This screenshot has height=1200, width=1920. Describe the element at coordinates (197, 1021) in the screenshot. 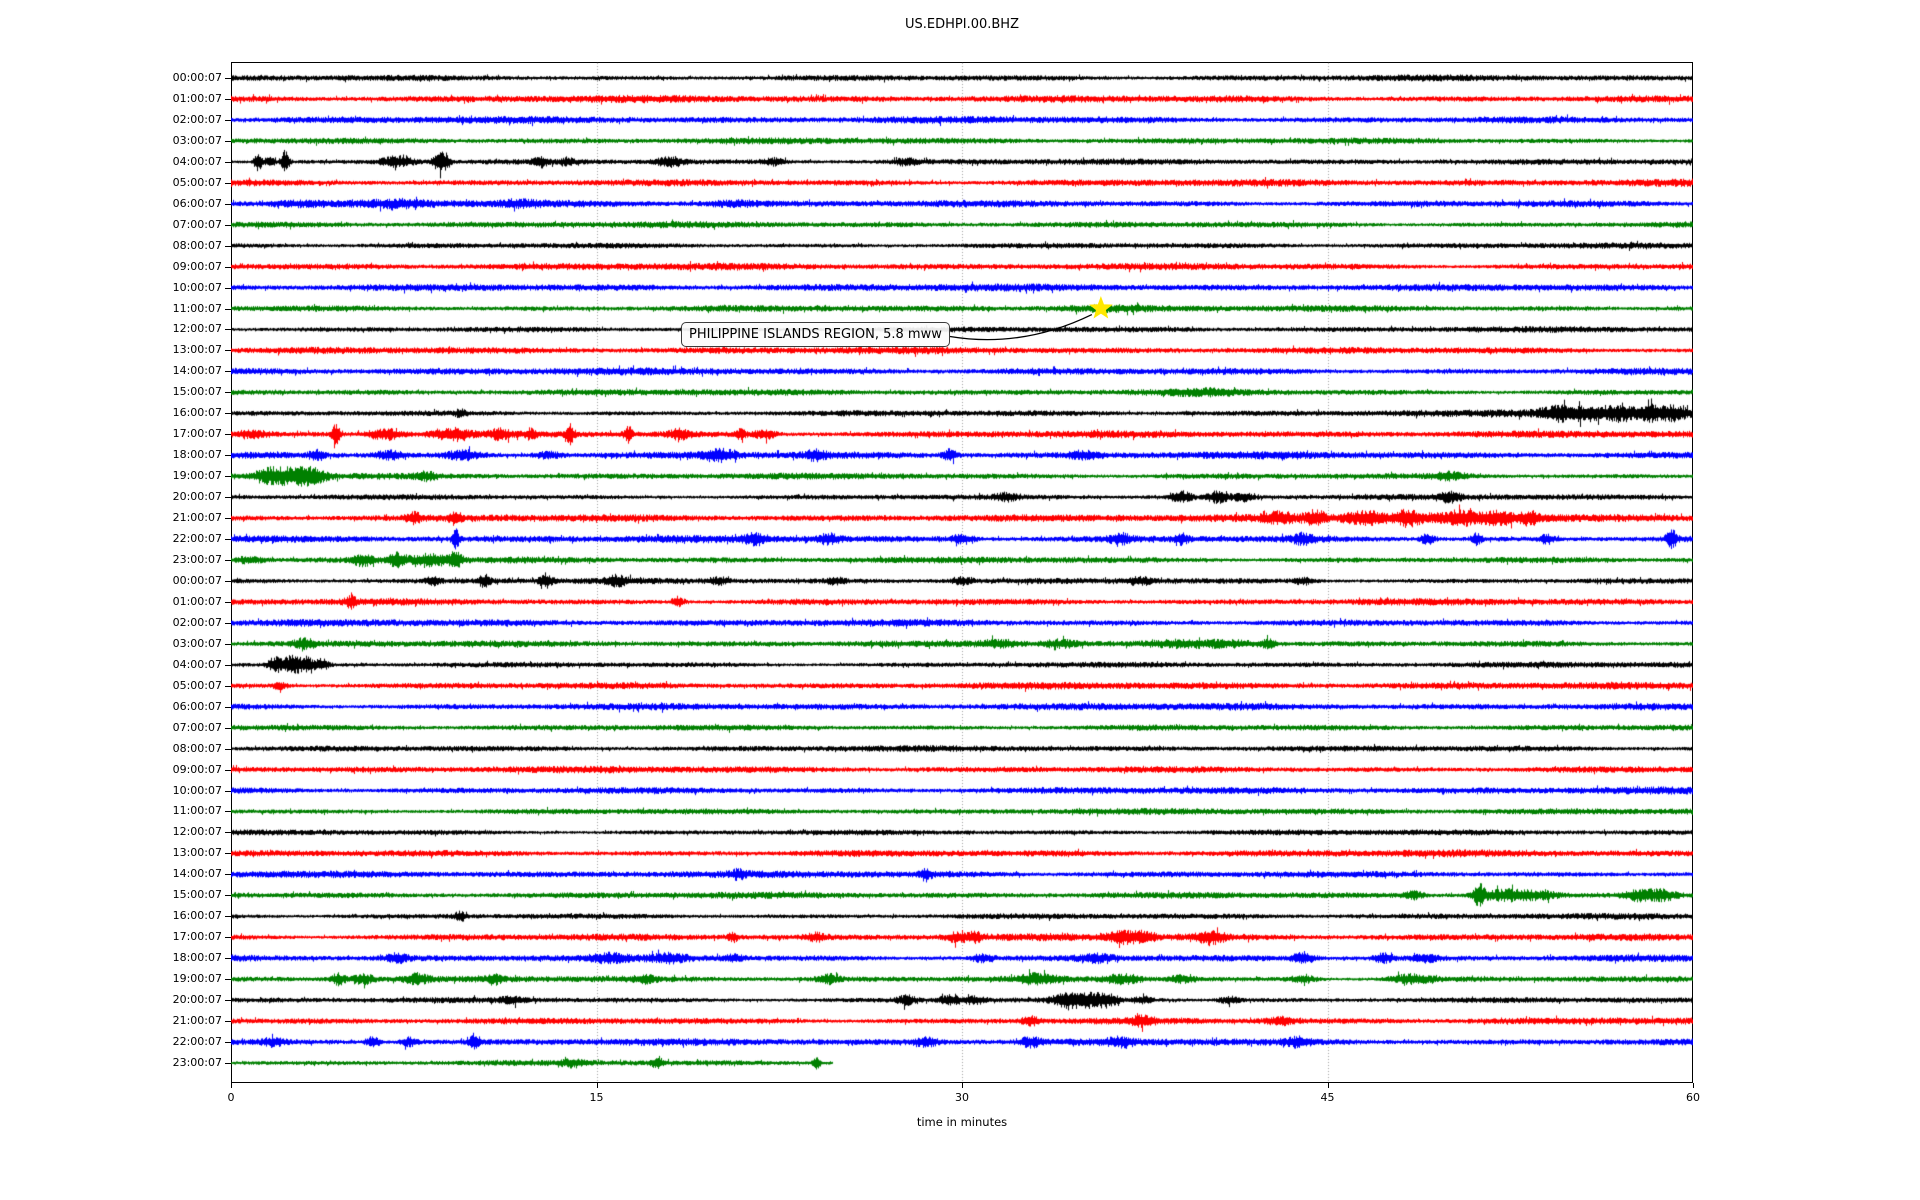

I see `row-label: 21:00:07` at that location.